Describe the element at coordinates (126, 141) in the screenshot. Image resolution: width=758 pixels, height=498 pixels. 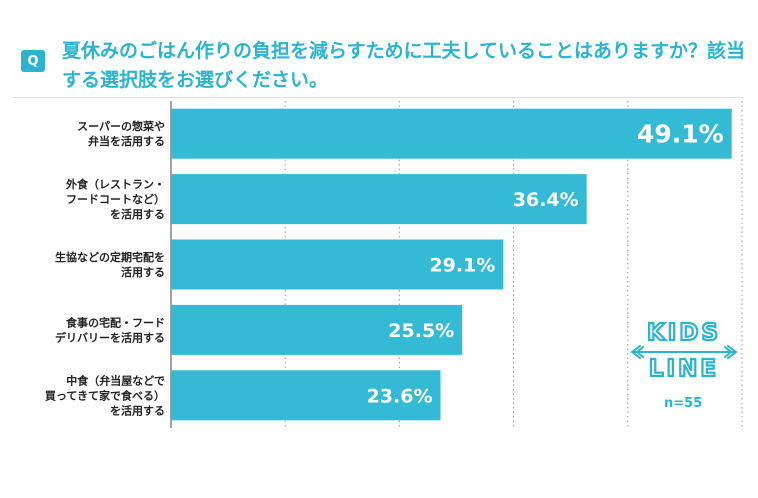
I see `category-label: 弁当を活用する` at that location.